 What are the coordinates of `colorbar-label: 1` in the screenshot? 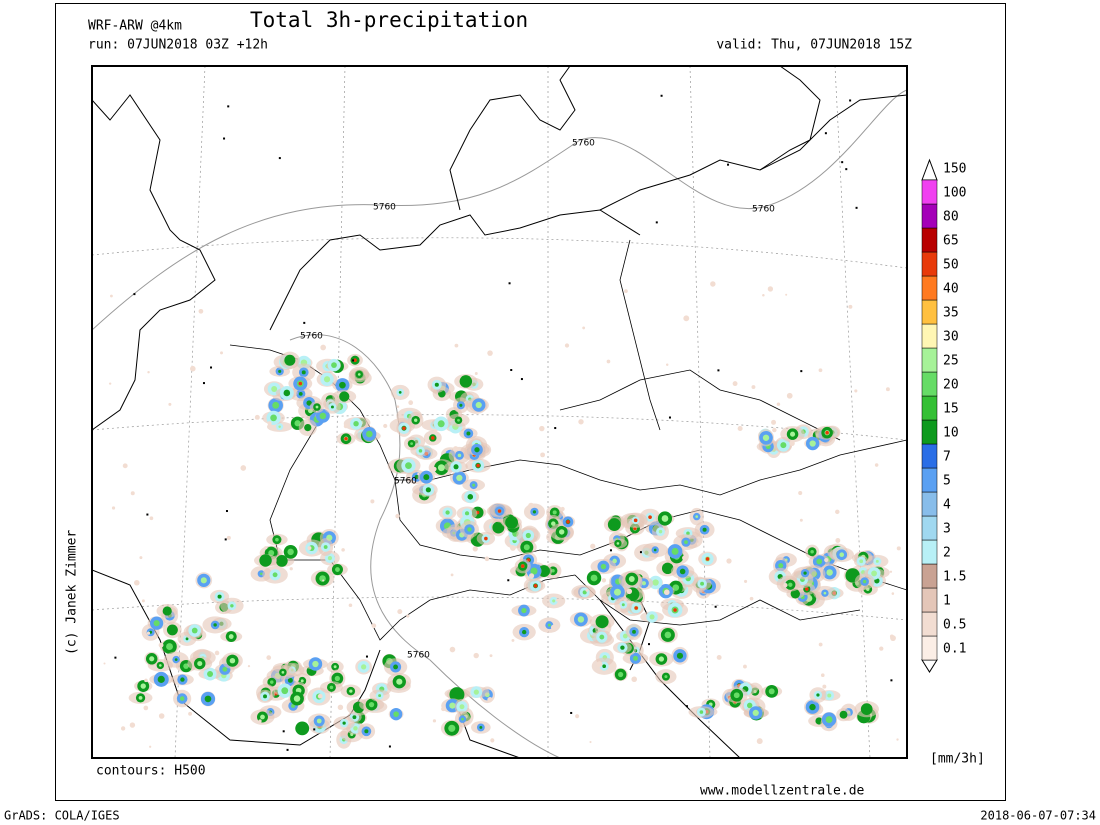 It's located at (947, 601).